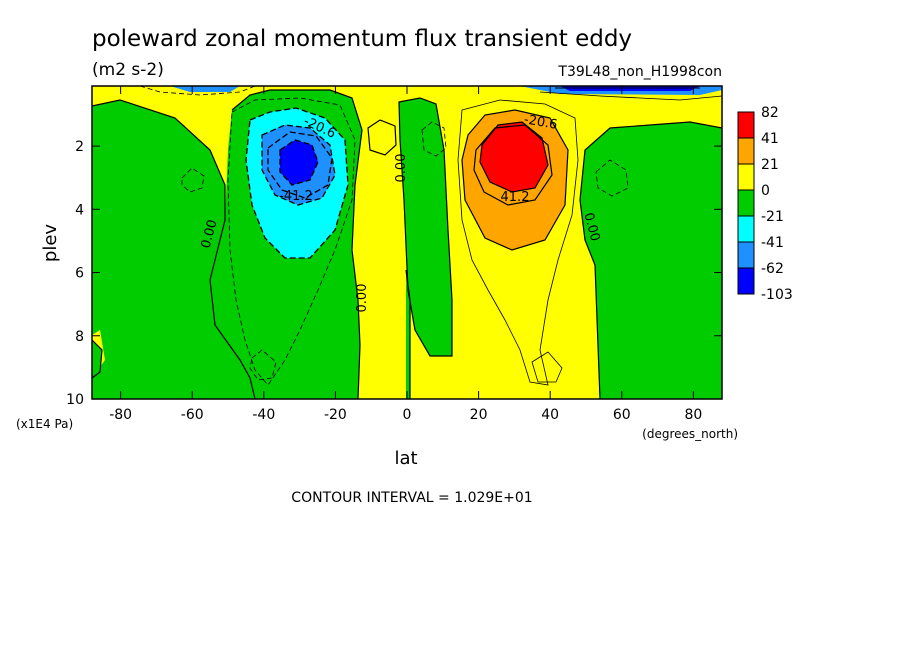  Describe the element at coordinates (173, 249) in the screenshot. I see `green-region-south` at that location.